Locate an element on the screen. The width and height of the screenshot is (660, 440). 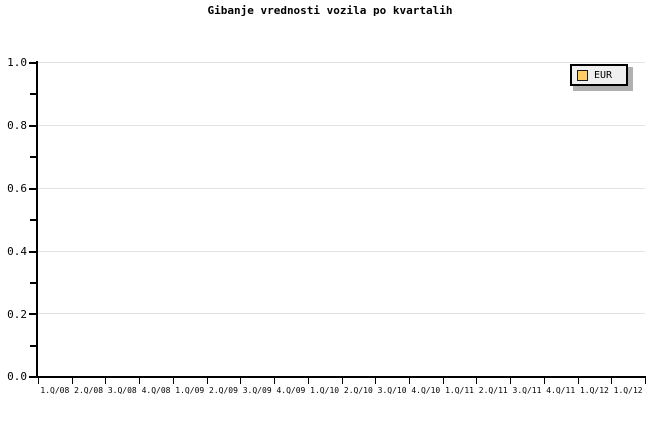
y-axis-minor-tick-0.3 is located at coordinates (33, 283).